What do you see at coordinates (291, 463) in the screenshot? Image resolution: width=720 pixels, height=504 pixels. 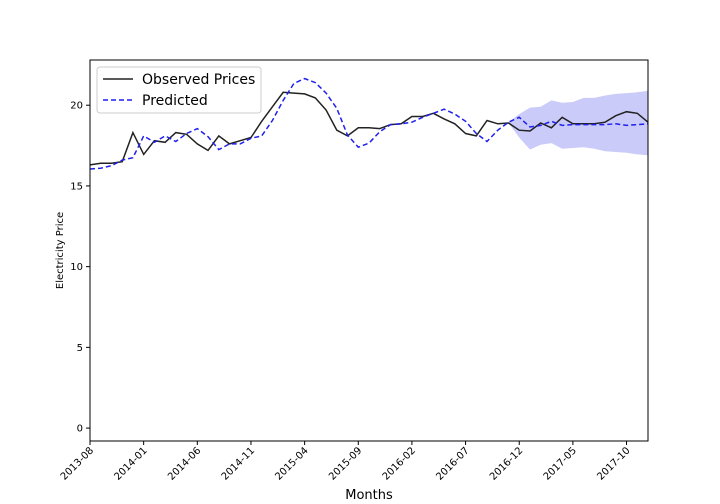 I see `x-tick-label: 2015-04` at bounding box center [291, 463].